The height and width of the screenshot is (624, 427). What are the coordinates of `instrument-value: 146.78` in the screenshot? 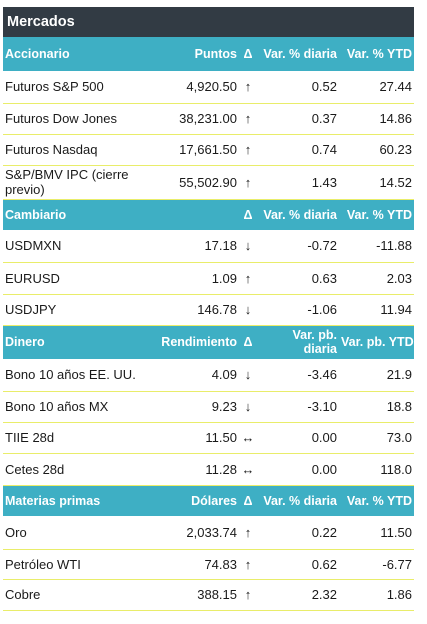 It's located at (193, 310).